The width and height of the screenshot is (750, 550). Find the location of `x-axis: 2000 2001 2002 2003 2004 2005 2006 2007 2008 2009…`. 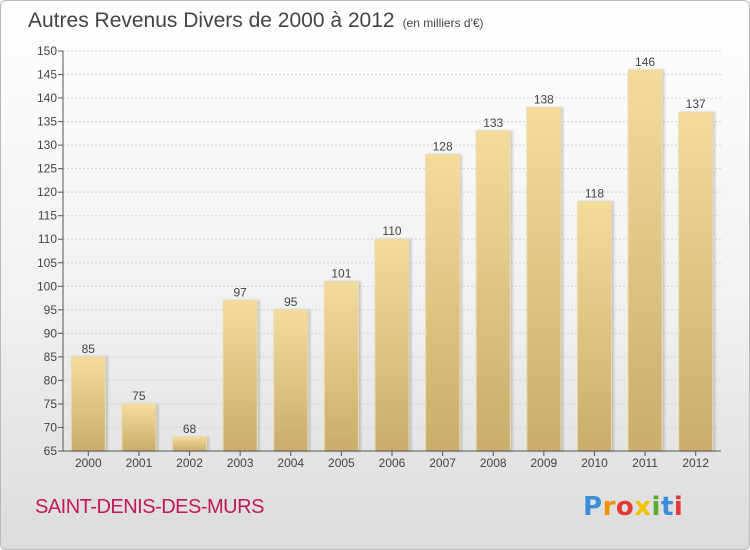

x-axis: 2000 2001 2002 2003 2004 2005 2006 2007 2008 2009… is located at coordinates (392, 460).